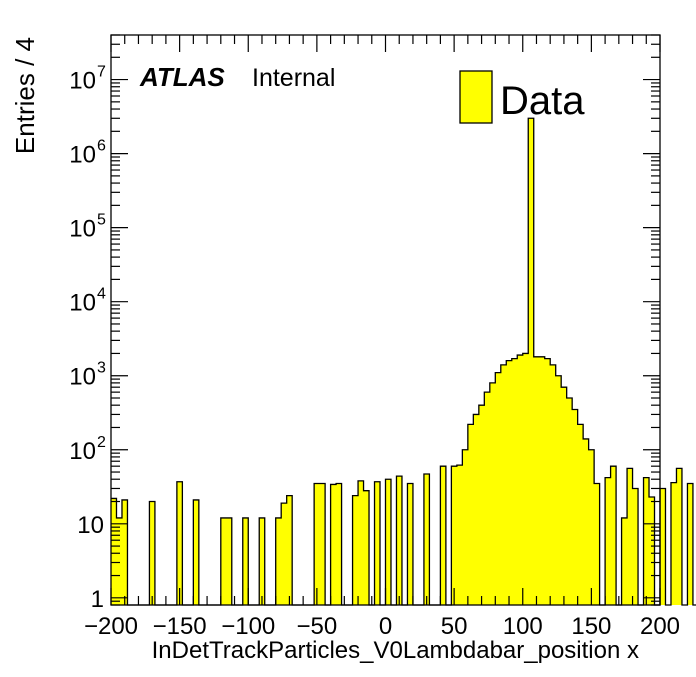 Image resolution: width=696 pixels, height=677 pixels. Describe the element at coordinates (180, 626) in the screenshot. I see `x-tick-label: −150` at that location.